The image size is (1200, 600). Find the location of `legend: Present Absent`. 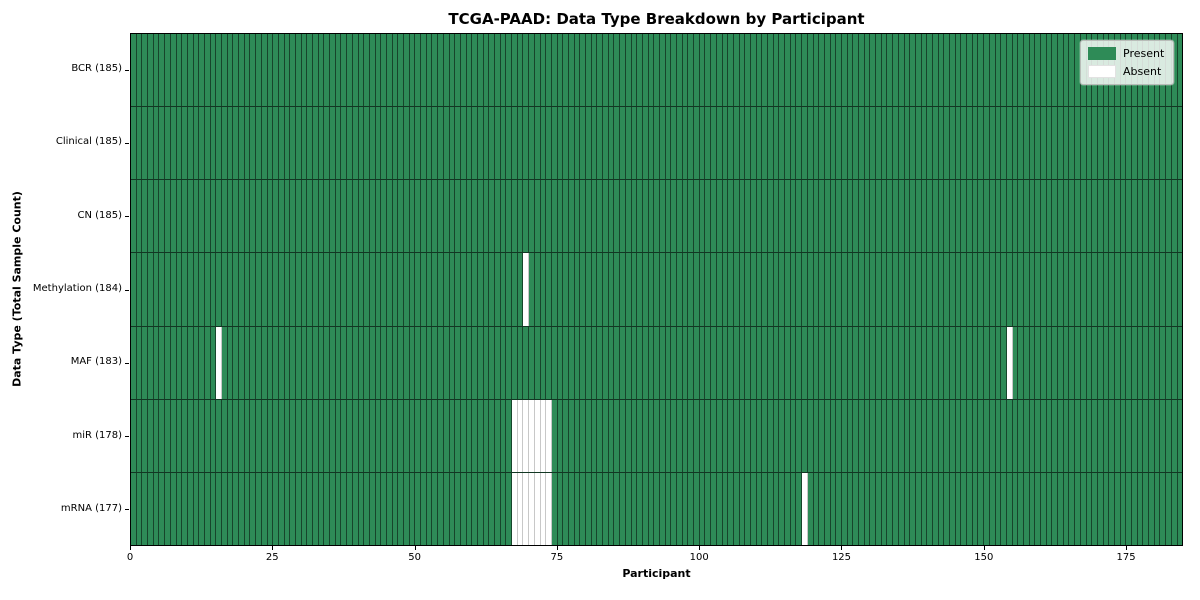

legend: Present Absent is located at coordinates (1127, 62).